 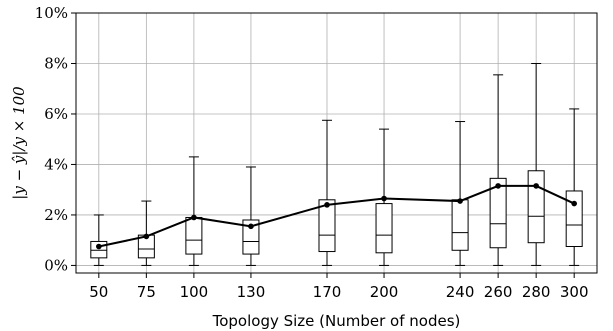 I want to click on x-tick-label: 50, so click(x=98, y=292).